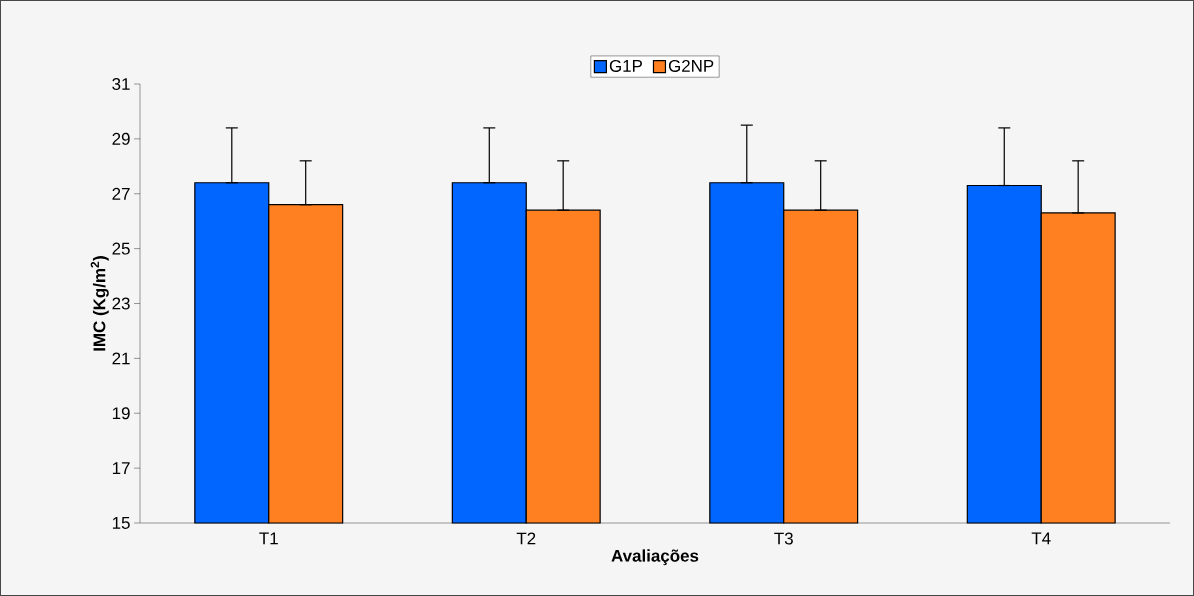 The width and height of the screenshot is (1194, 596). I want to click on y-tick-label: 19, so click(121, 413).